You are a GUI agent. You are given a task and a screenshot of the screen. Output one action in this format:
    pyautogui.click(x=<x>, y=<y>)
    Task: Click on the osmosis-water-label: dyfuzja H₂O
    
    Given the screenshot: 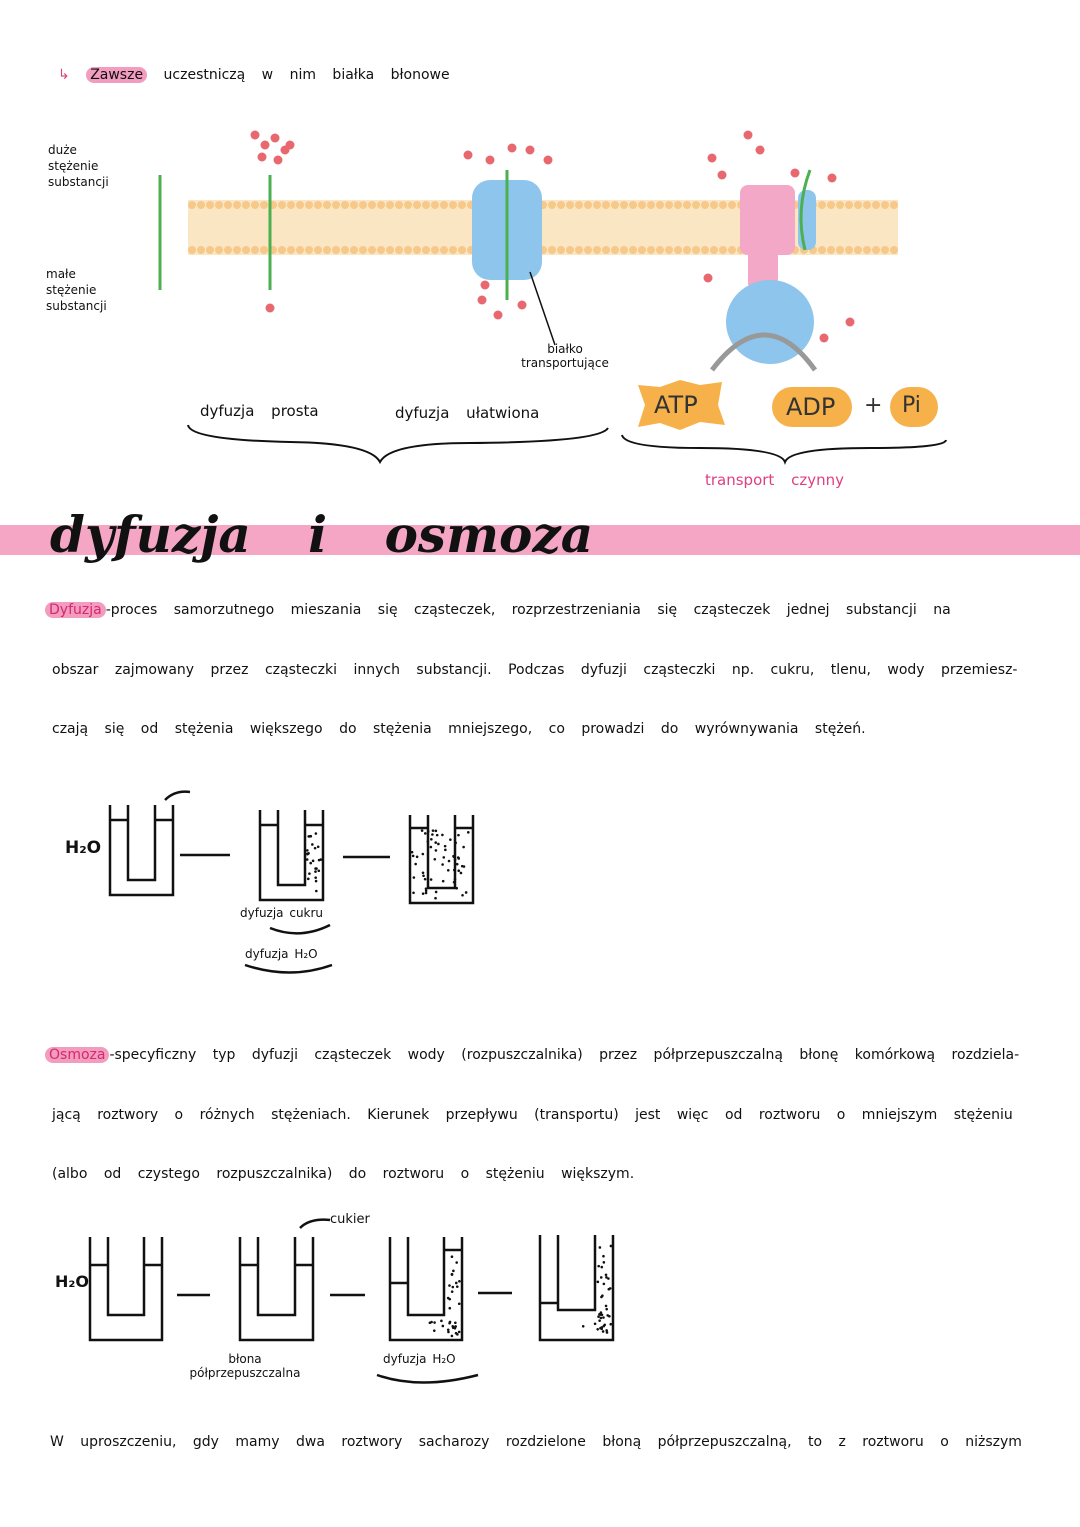 What is the action you would take?
    pyautogui.click(x=419, y=1359)
    